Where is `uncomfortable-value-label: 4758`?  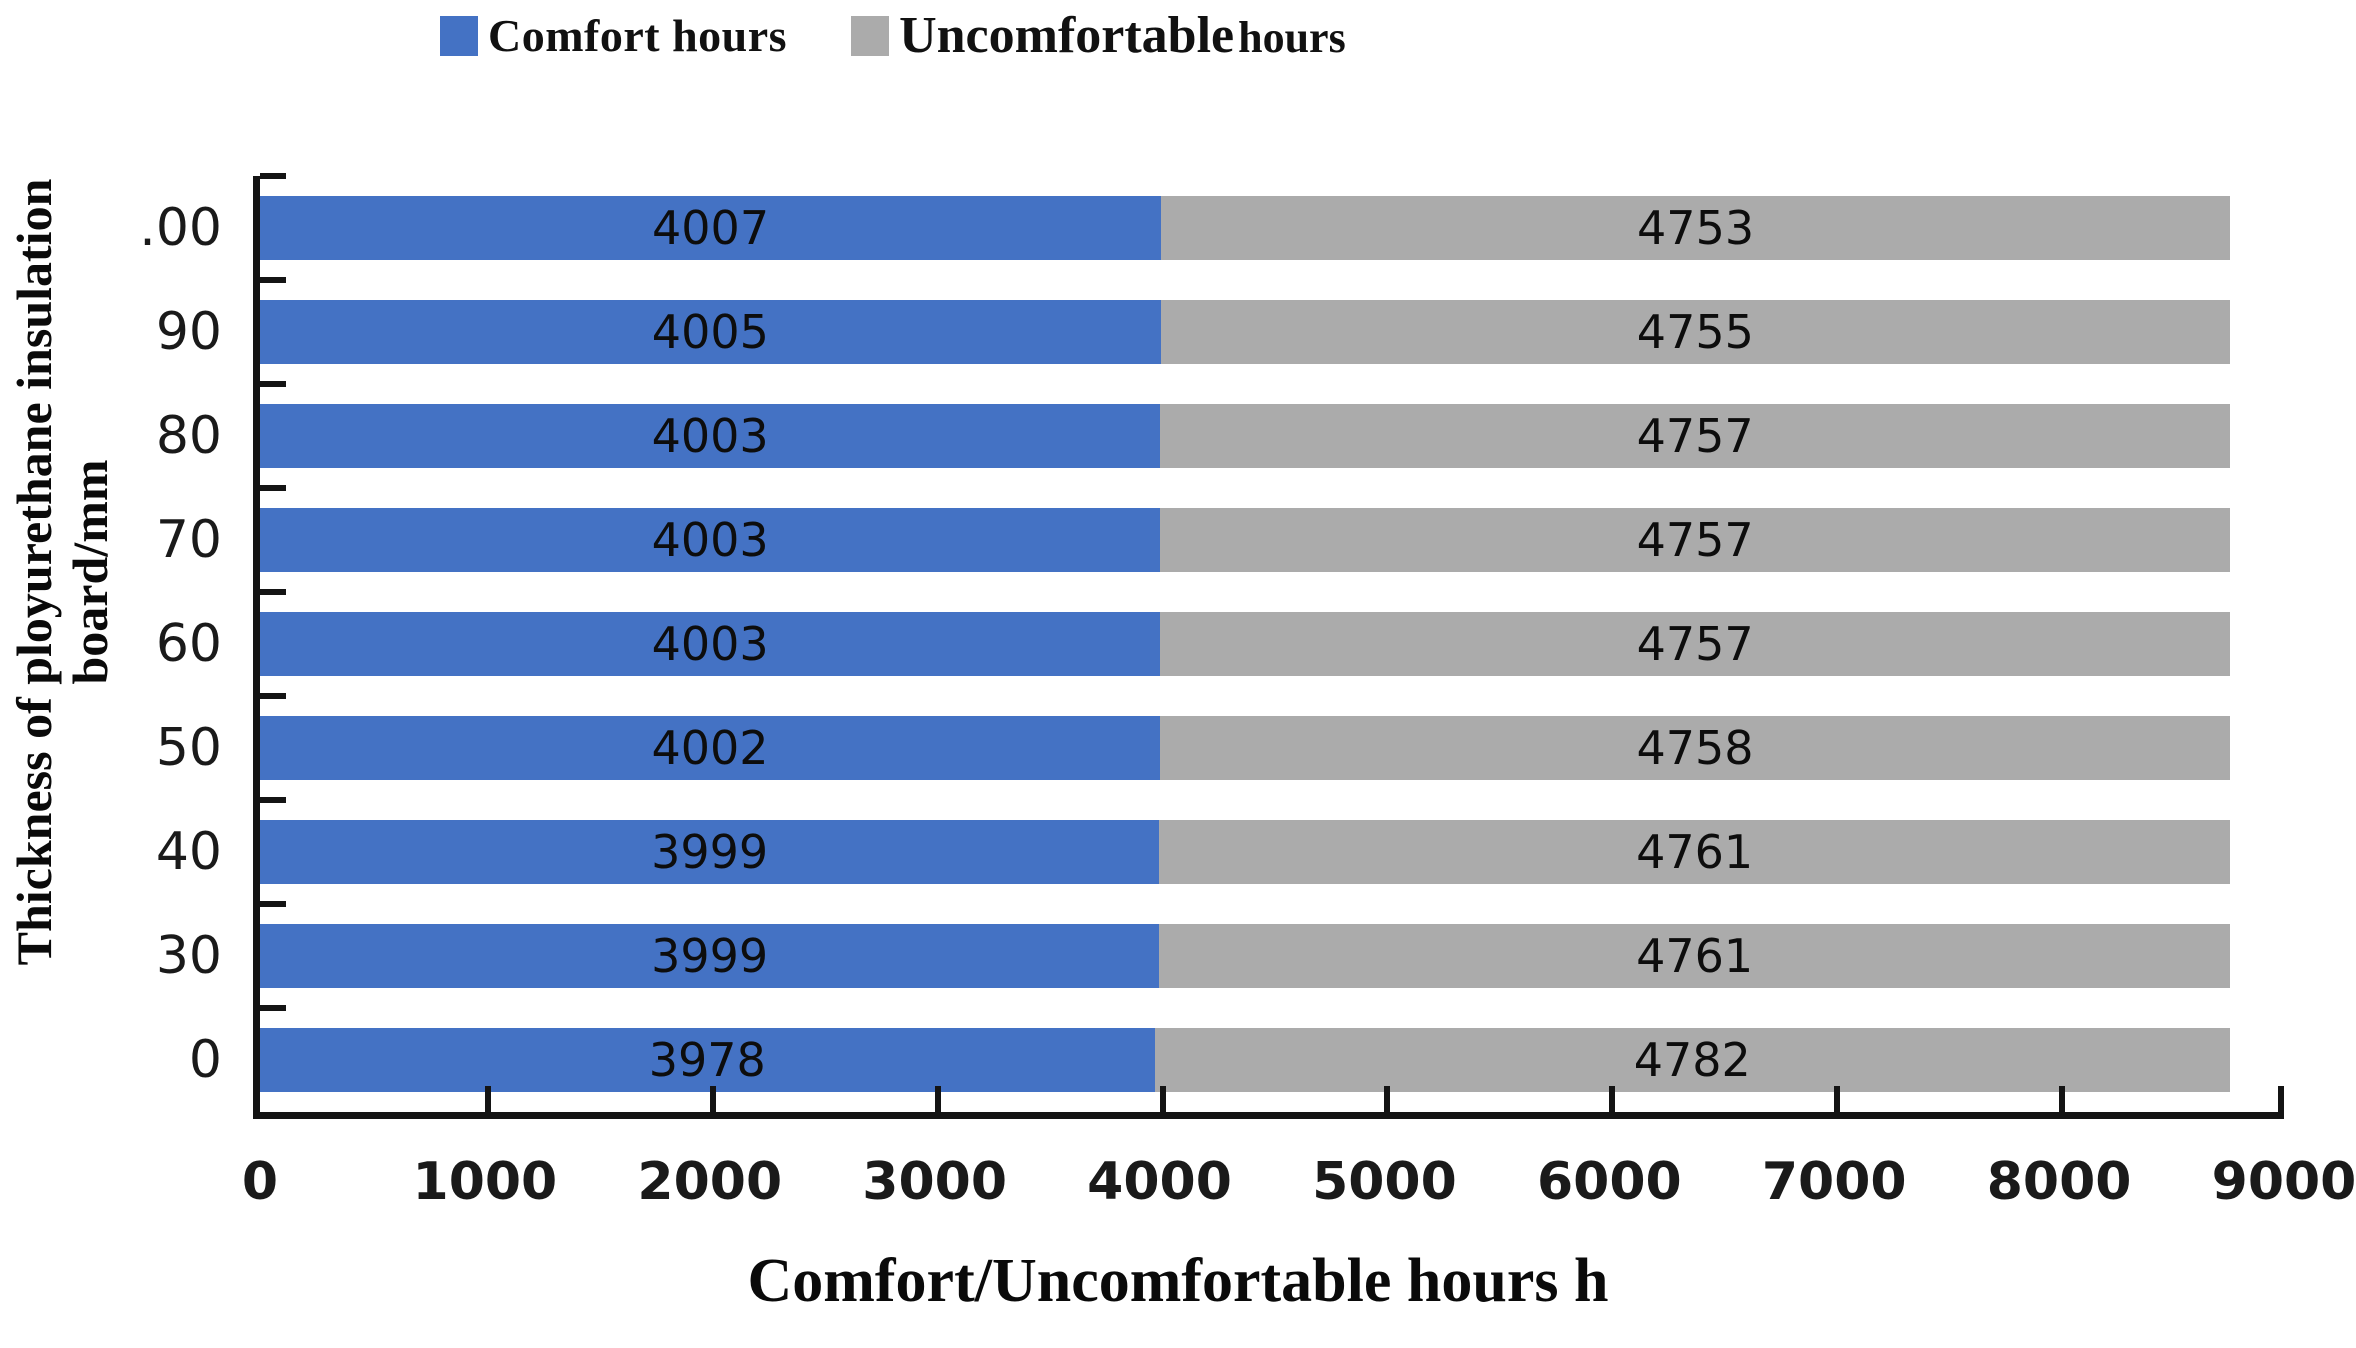
uncomfortable-value-label: 4758 is located at coordinates (1695, 748).